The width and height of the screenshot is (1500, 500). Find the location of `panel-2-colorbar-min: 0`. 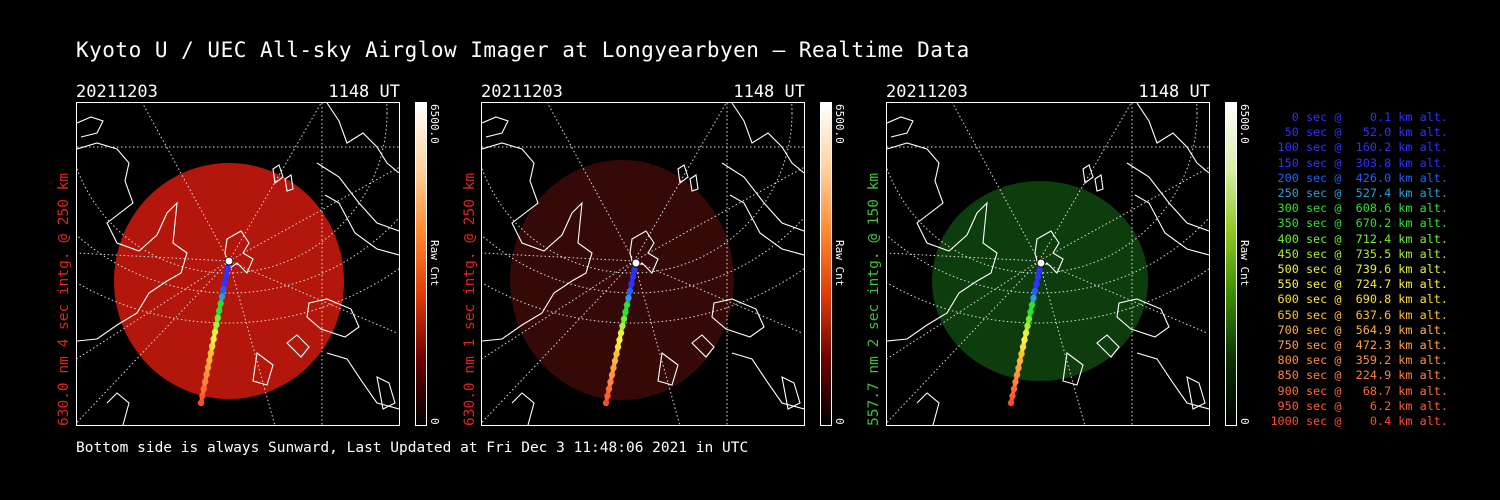

panel-2-colorbar-min: 0 is located at coordinates (839, 421).